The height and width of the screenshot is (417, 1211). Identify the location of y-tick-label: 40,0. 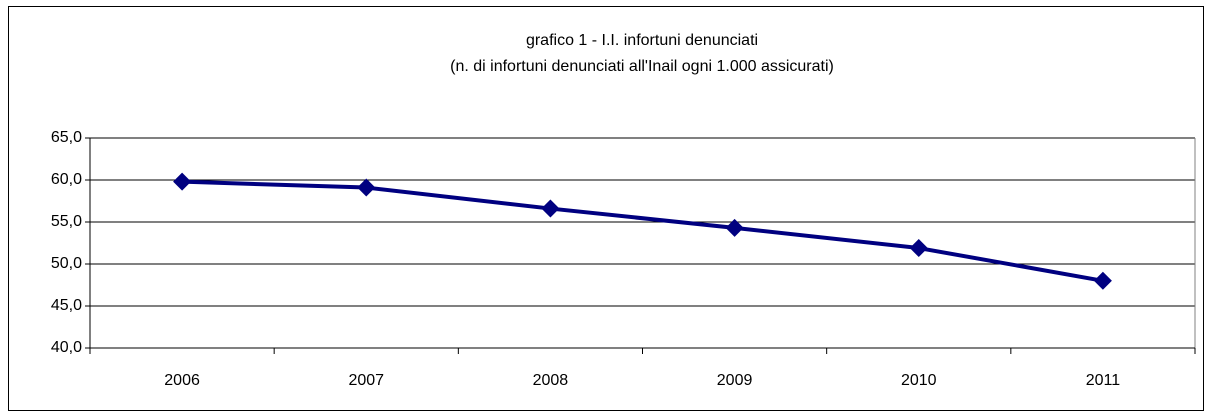
(66, 347).